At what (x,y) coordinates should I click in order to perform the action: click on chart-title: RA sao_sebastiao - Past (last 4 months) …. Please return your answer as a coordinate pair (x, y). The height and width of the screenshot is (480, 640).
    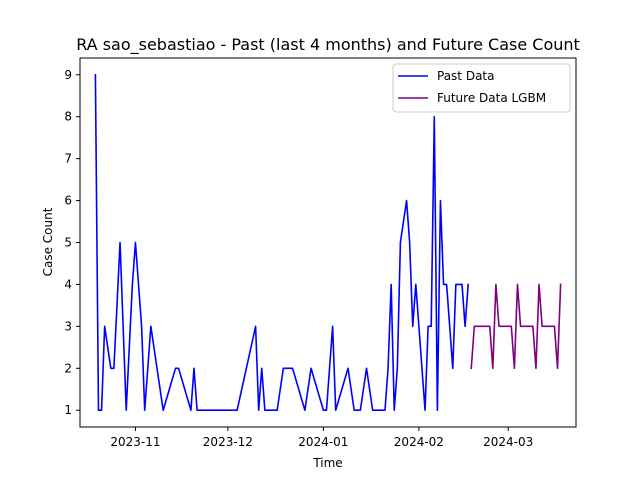
    Looking at the image, I should click on (328, 45).